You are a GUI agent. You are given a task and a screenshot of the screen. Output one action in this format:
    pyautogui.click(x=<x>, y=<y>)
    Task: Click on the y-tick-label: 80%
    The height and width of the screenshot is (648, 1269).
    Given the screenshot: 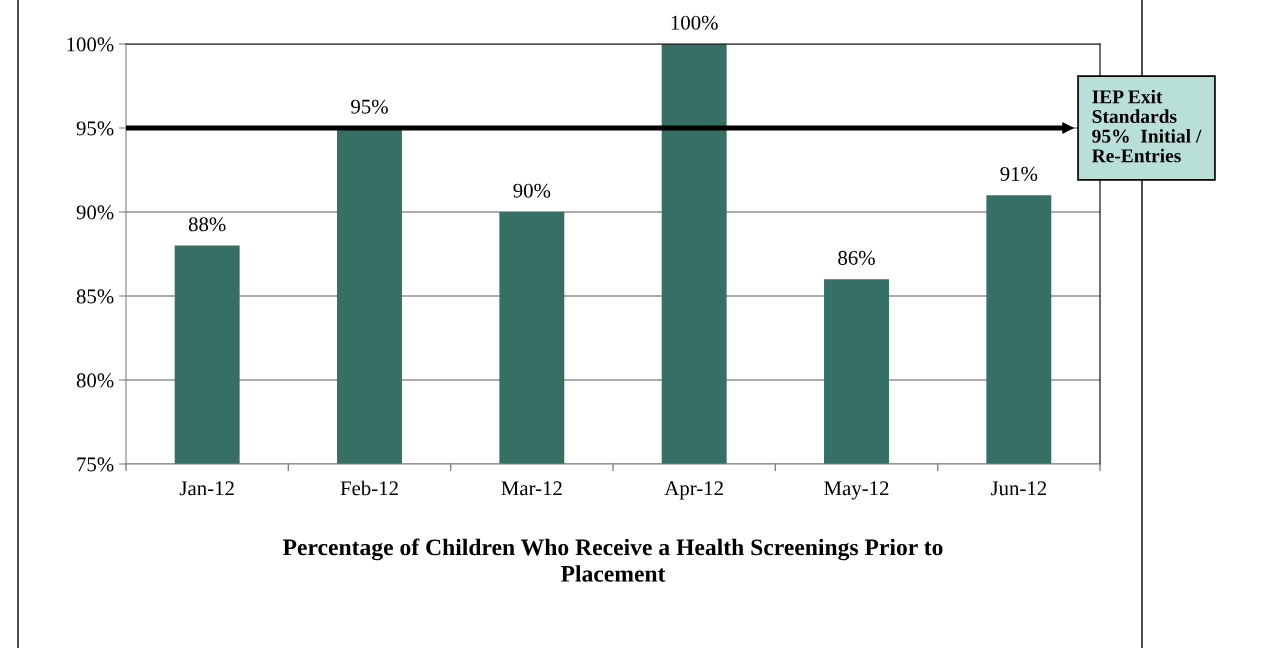 What is the action you would take?
    pyautogui.click(x=95, y=380)
    